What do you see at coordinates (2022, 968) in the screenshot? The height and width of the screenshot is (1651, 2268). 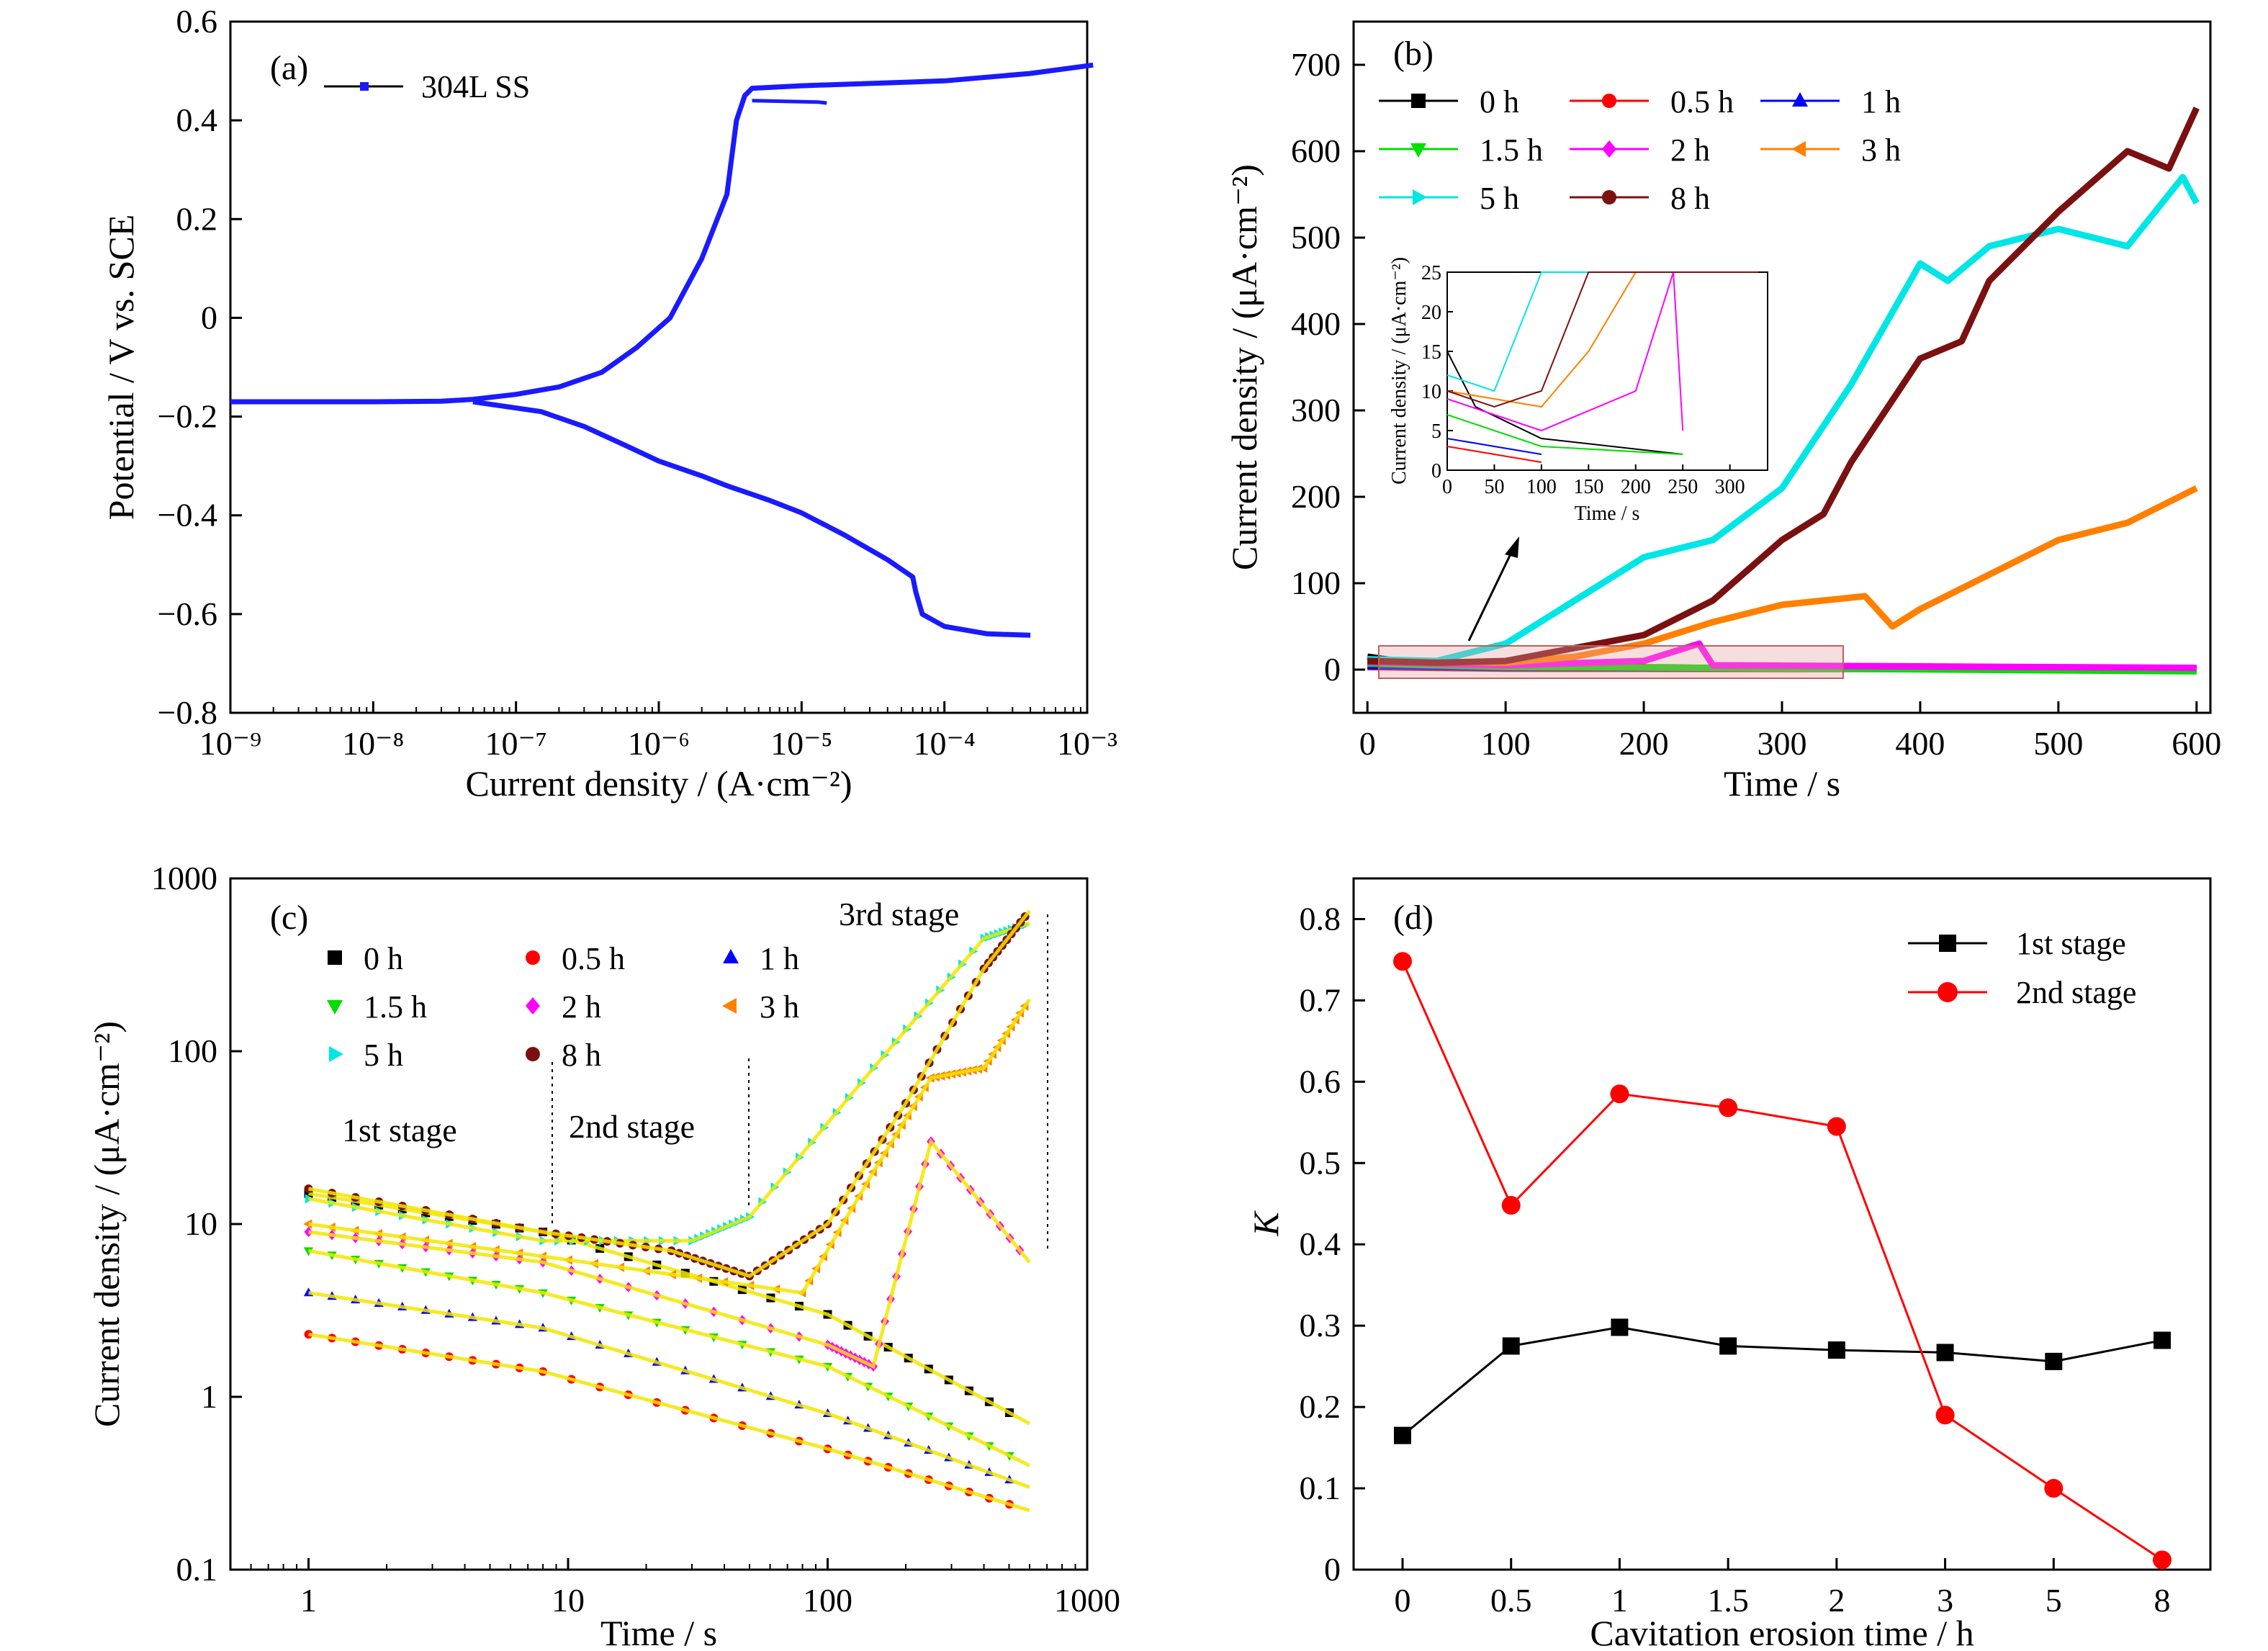 I see `panel-d-legend: 1st stage 2nd stage` at bounding box center [2022, 968].